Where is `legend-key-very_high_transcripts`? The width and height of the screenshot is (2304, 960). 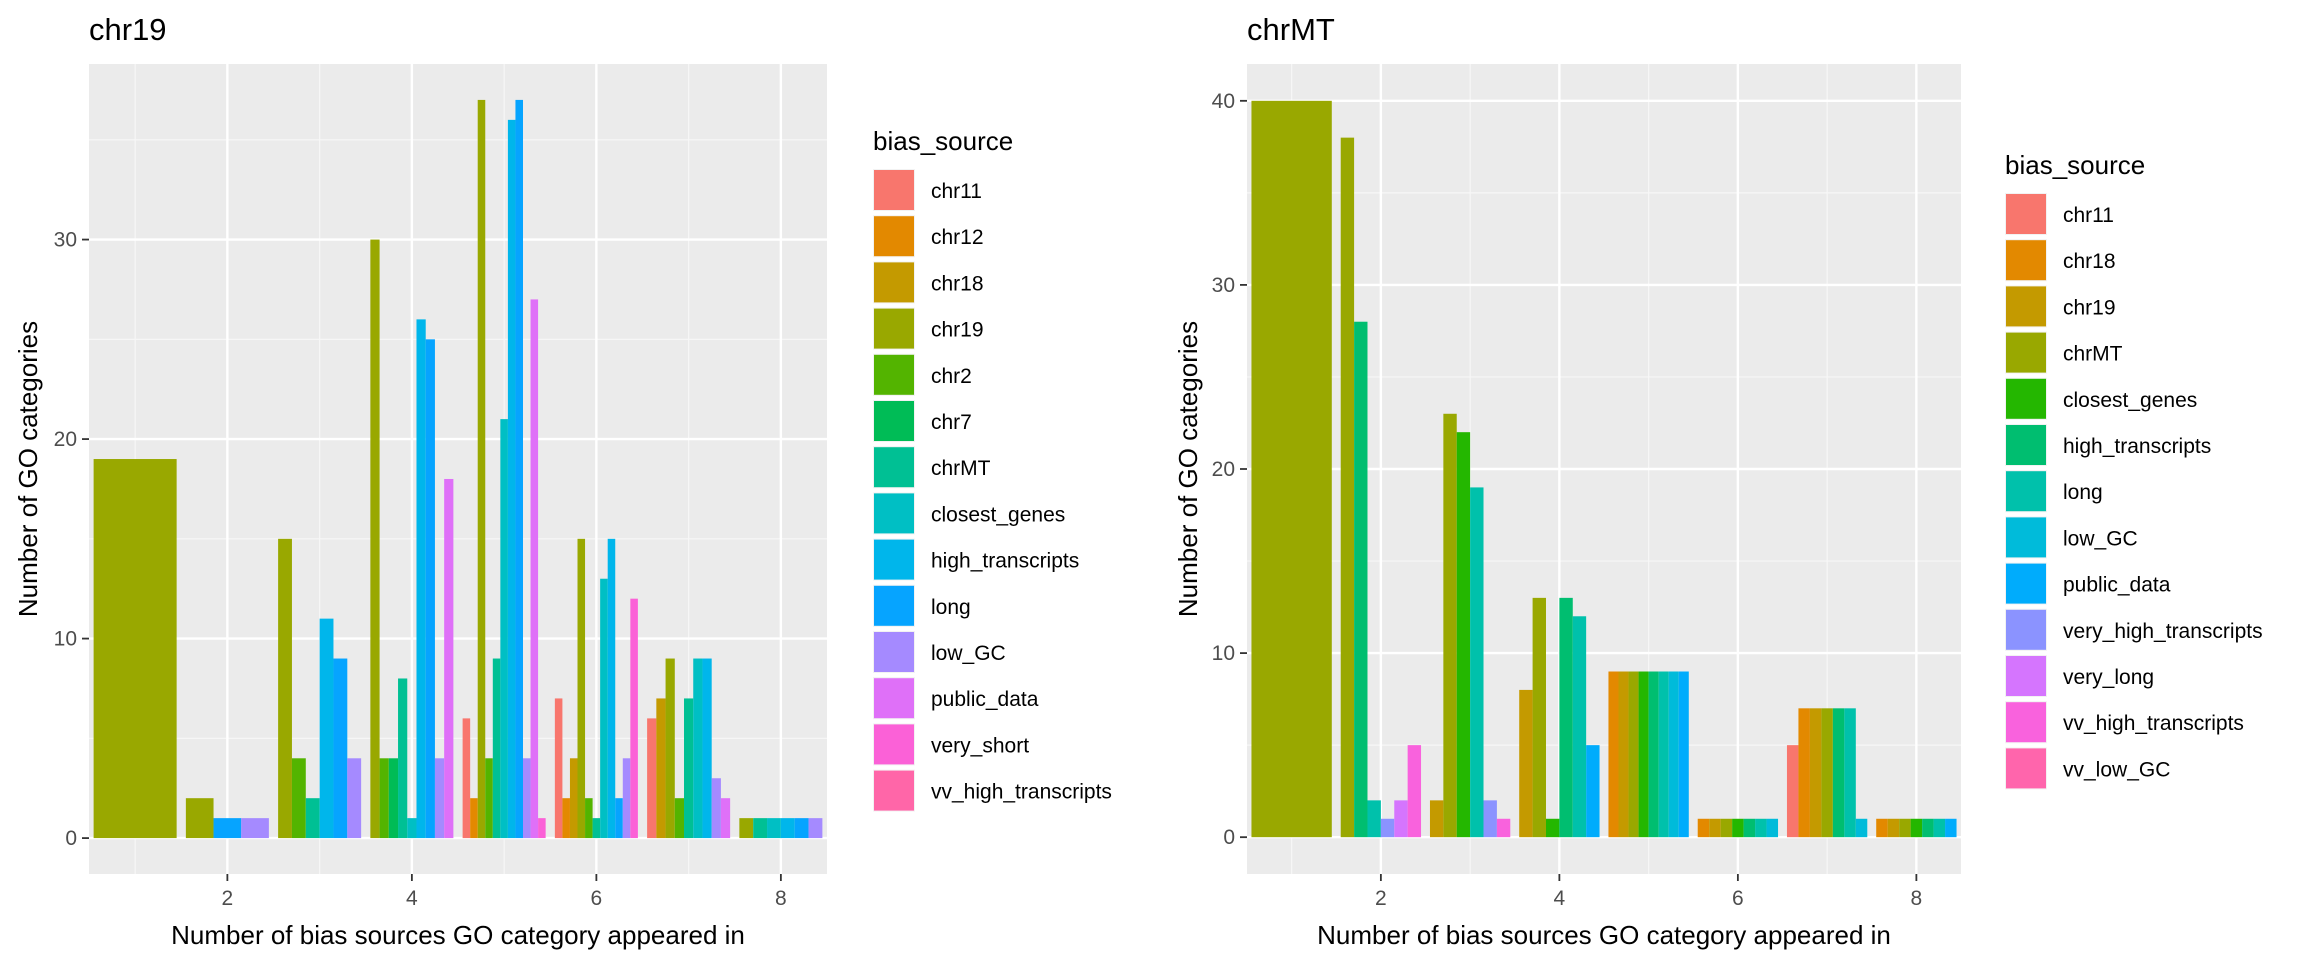 legend-key-very_high_transcripts is located at coordinates (2026, 629).